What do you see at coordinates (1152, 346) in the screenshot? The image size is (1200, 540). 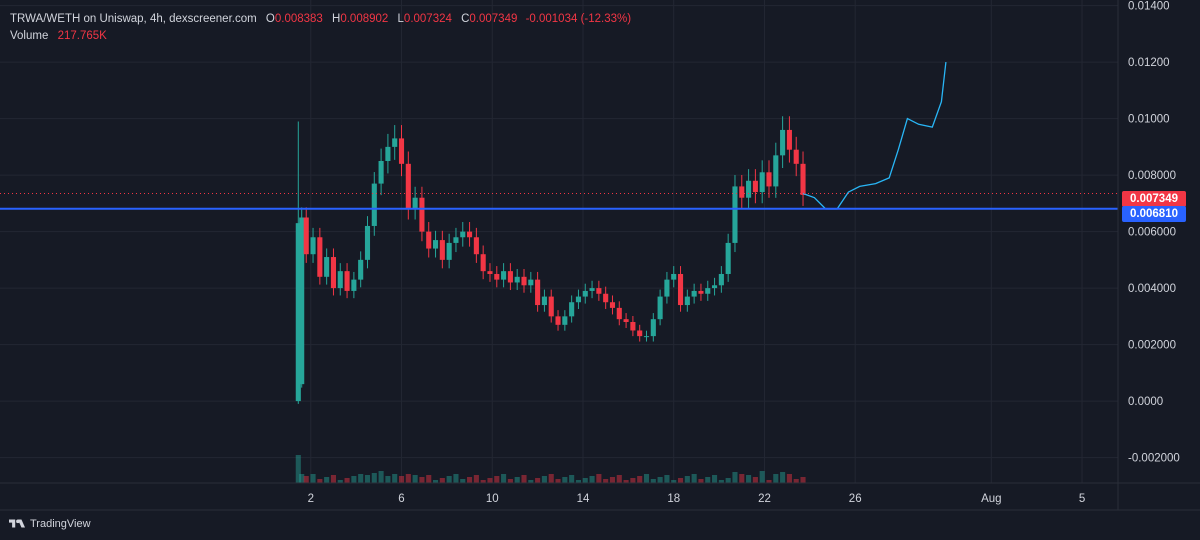 I see `y-axis-tick-label: 0.002000` at bounding box center [1152, 346].